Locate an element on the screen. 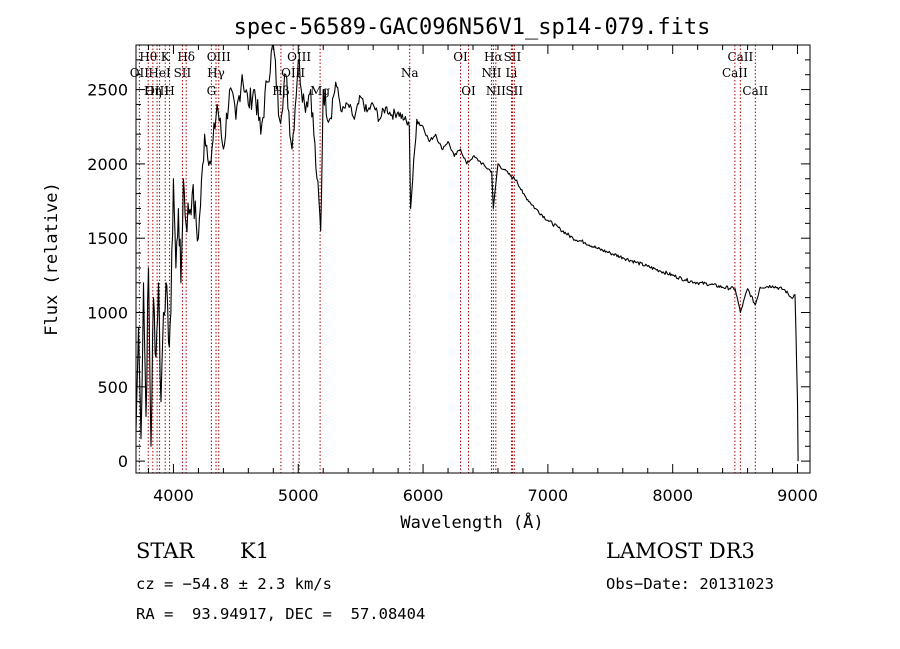 The height and width of the screenshot is (649, 900). line-label: K is located at coordinates (166, 57).